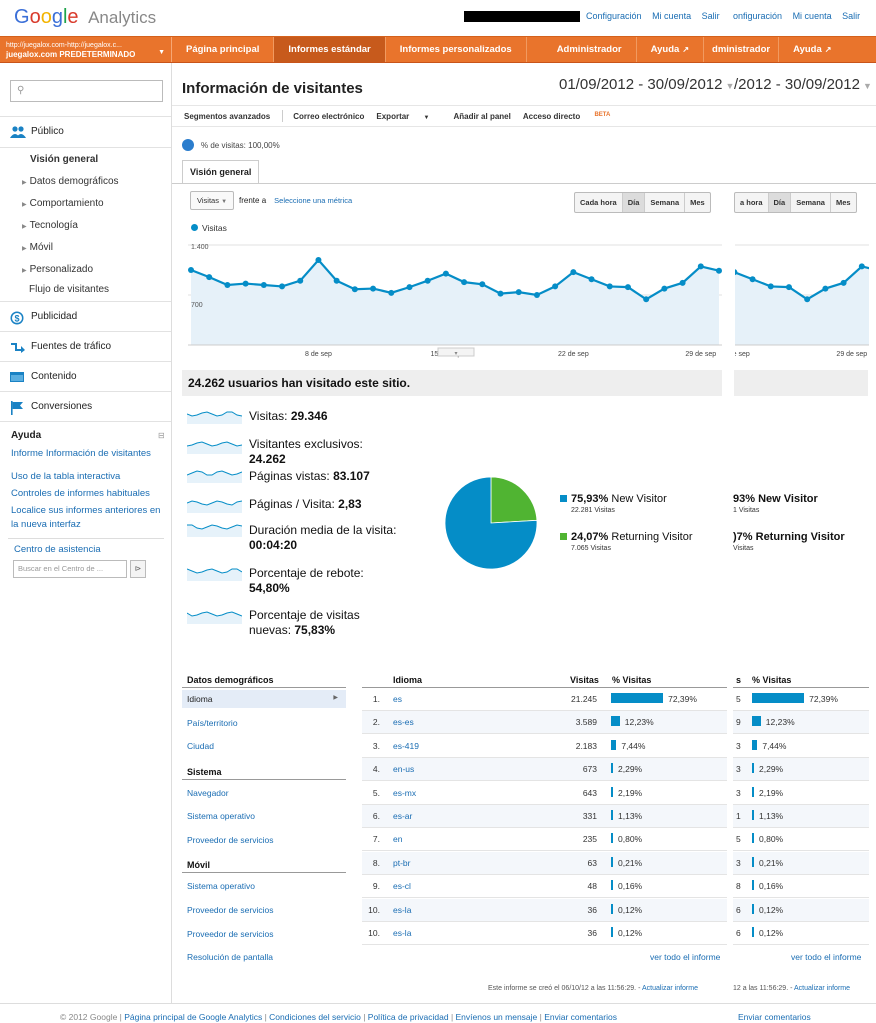 Image resolution: width=876 pixels, height=1023 pixels. What do you see at coordinates (403, 816) in the screenshot?
I see `row-language-link: es-ar` at bounding box center [403, 816].